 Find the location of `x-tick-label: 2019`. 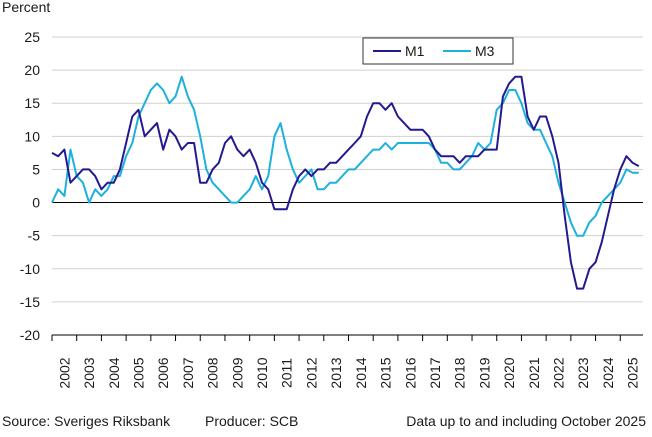

x-tick-label: 2019 is located at coordinates (484, 372).